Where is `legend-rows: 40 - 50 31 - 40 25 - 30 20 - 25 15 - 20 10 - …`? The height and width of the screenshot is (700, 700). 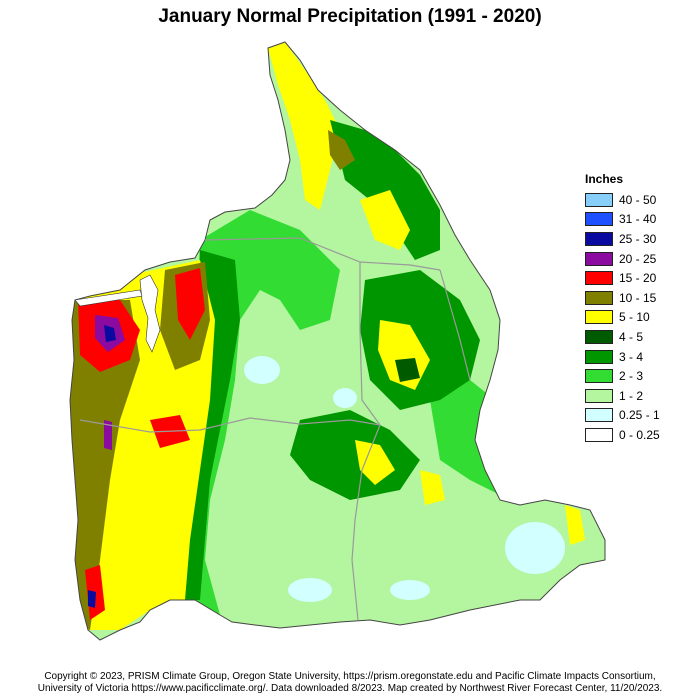
legend-rows: 40 - 50 31 - 40 25 - 30 20 - 25 15 - 20 10 - … is located at coordinates (635, 317).